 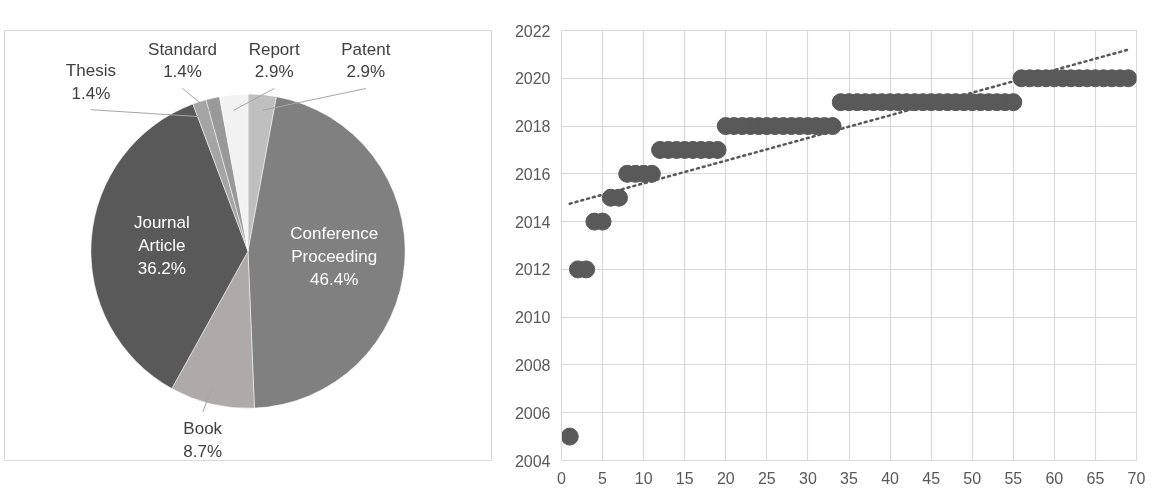 What do you see at coordinates (334, 245) in the screenshot?
I see `slice-label: Conference Proceeding` at bounding box center [334, 245].